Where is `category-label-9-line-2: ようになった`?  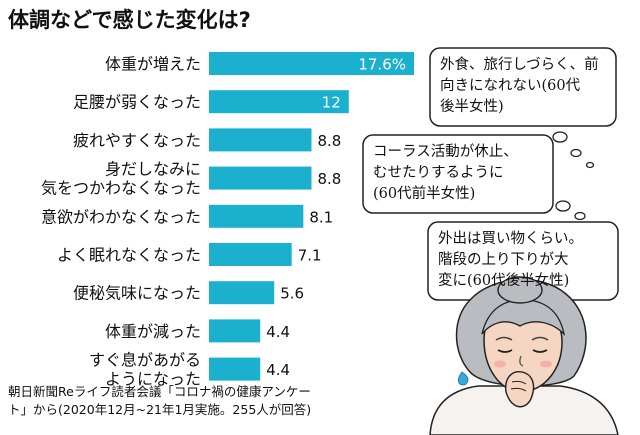
category-label-9-line-2: ようになった is located at coordinates (153, 379).